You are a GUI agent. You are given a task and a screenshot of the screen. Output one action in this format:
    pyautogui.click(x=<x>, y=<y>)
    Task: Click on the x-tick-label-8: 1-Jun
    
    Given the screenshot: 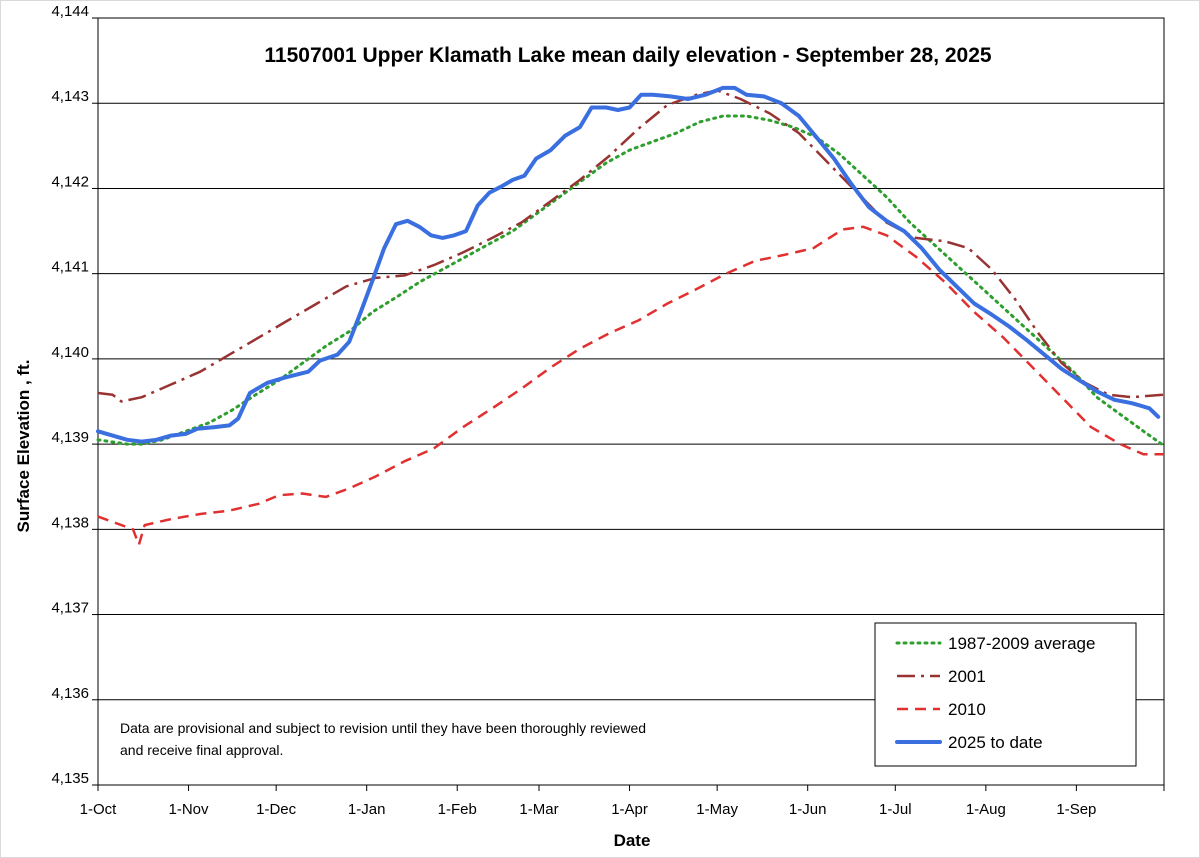 What is the action you would take?
    pyautogui.click(x=808, y=809)
    